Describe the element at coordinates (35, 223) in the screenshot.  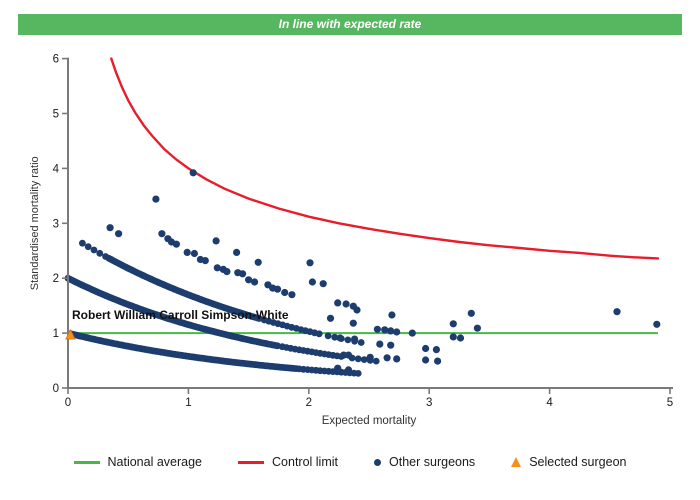
I see `y-axis-title: Standardised mortality ratio` at that location.